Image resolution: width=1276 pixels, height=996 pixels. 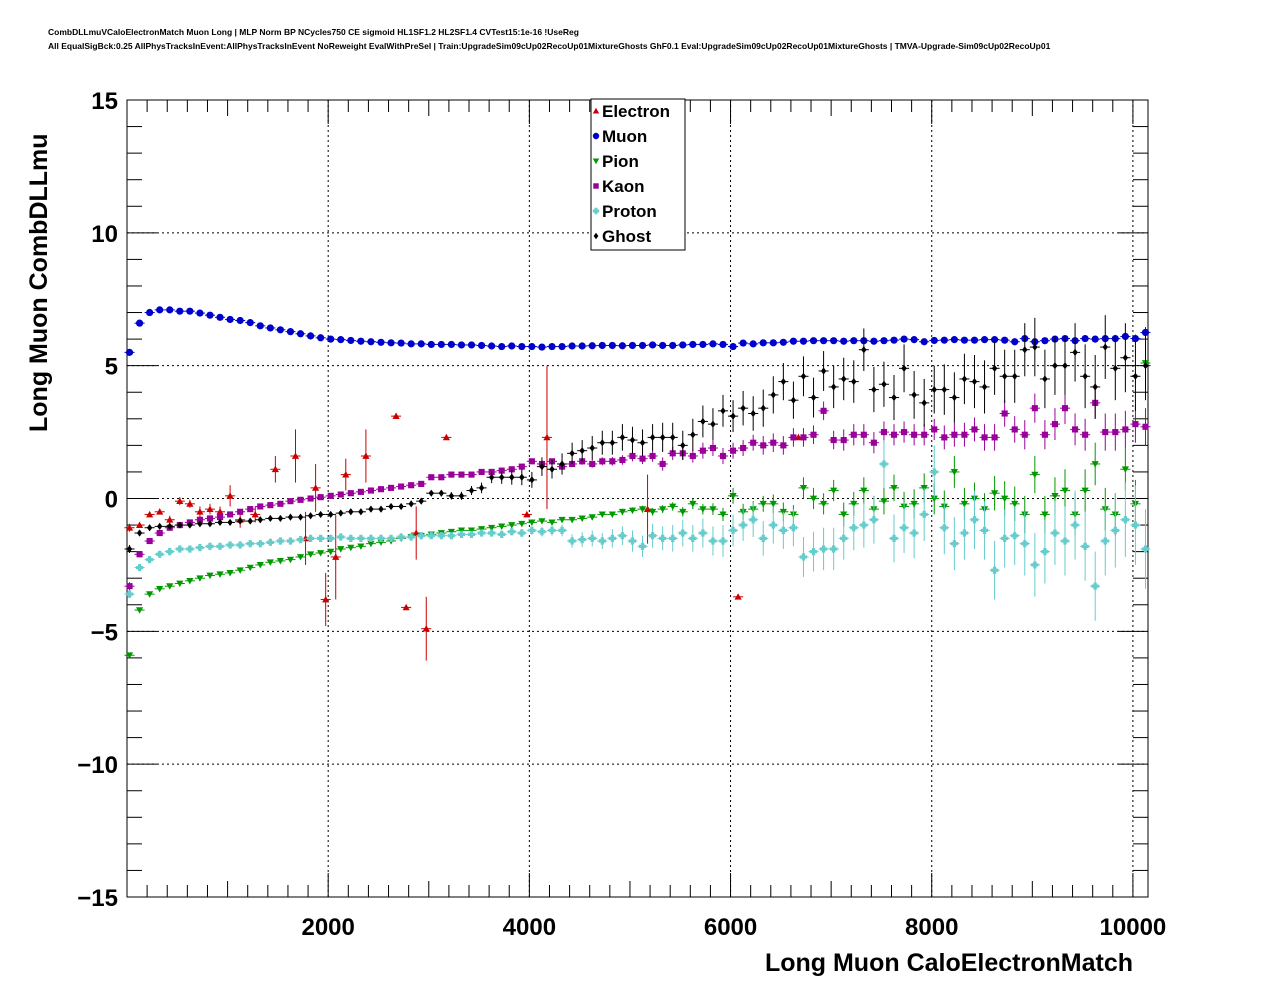 What do you see at coordinates (97, 765) in the screenshot?
I see `y-tick-label: −10` at bounding box center [97, 765].